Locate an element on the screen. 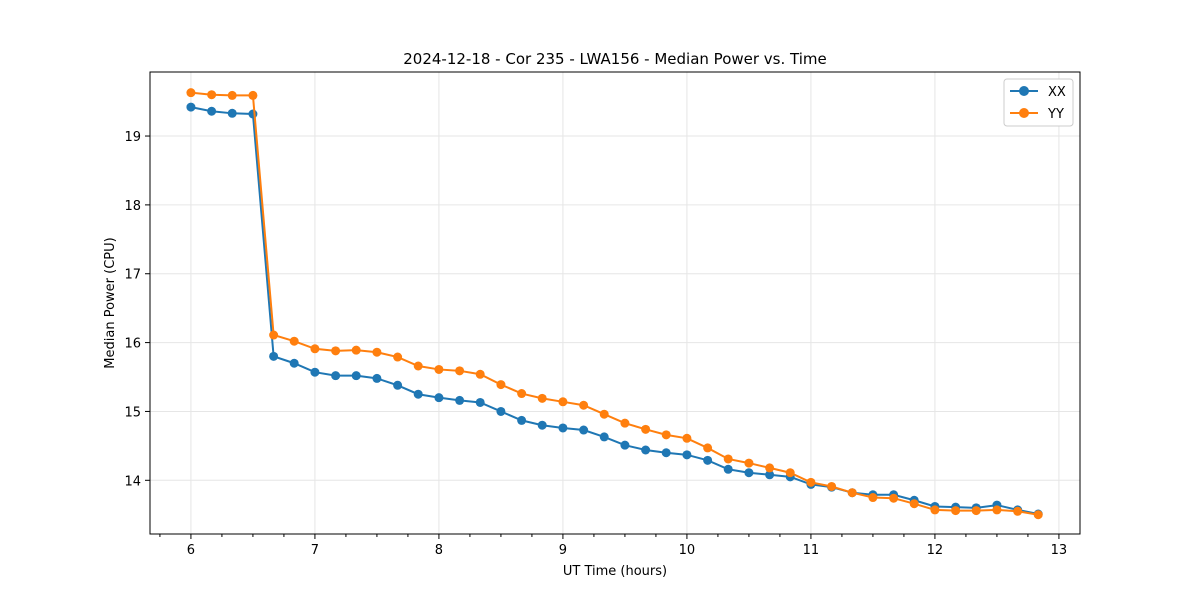  x-tick-label: 11 is located at coordinates (811, 550).